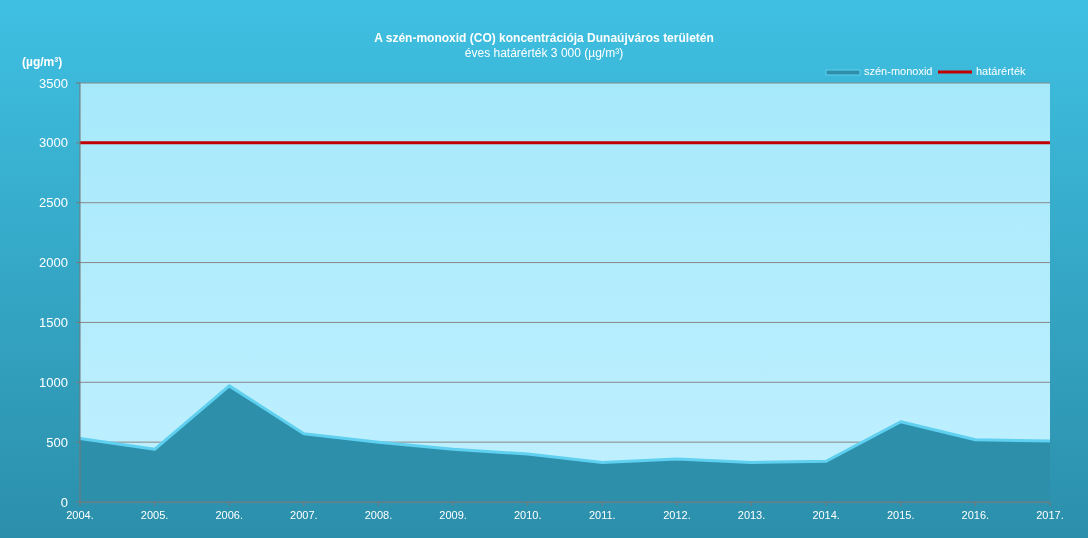  Describe the element at coordinates (527, 515) in the screenshot. I see `x-tick-label: 2010.` at that location.